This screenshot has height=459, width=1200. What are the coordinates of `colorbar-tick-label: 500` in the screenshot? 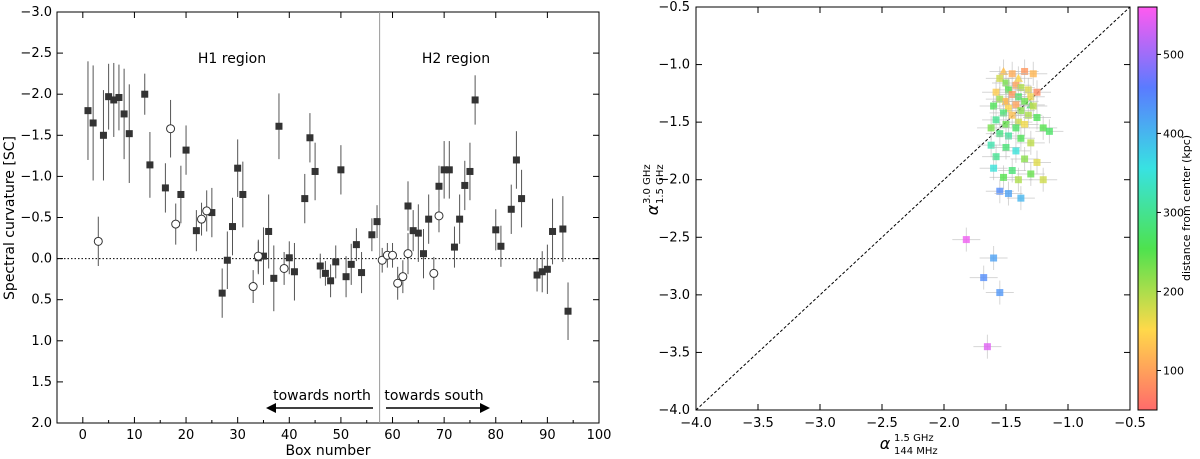 It's located at (1173, 54).